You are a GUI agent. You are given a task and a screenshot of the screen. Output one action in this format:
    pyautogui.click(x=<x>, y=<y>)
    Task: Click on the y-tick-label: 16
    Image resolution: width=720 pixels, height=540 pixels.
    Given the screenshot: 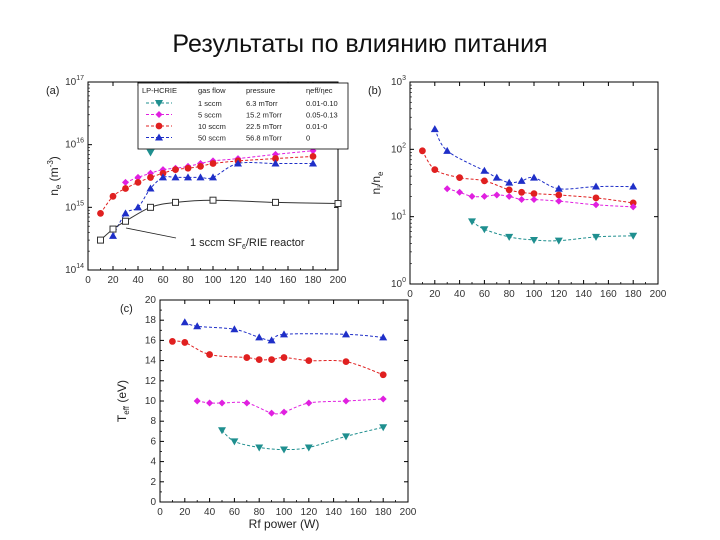 What is the action you would take?
    pyautogui.click(x=151, y=340)
    